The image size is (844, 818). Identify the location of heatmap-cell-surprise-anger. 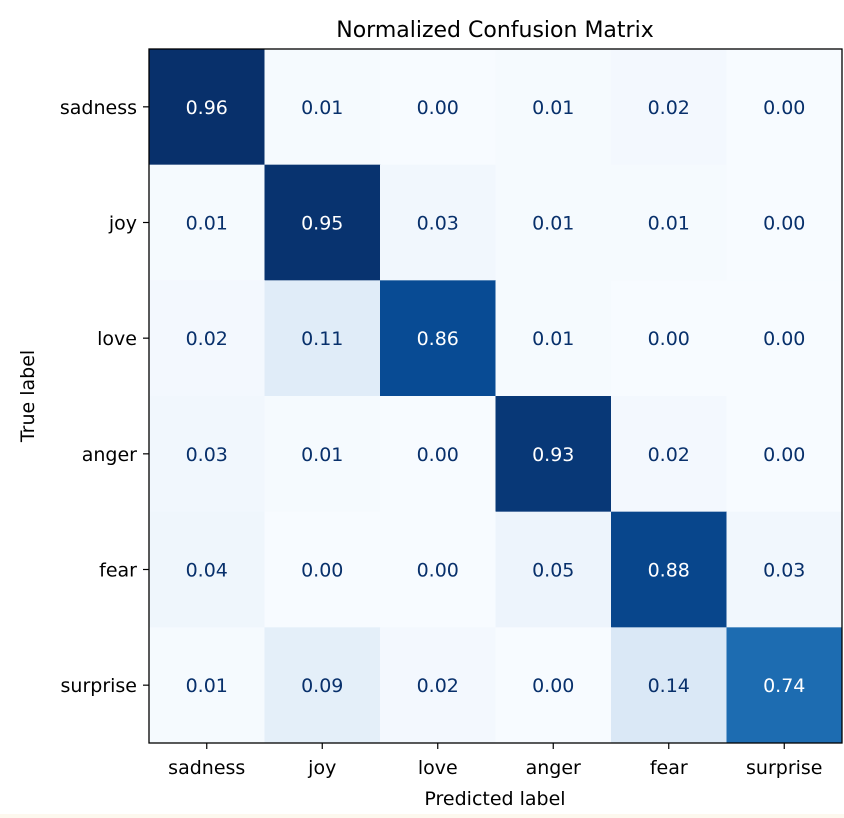
(553, 685).